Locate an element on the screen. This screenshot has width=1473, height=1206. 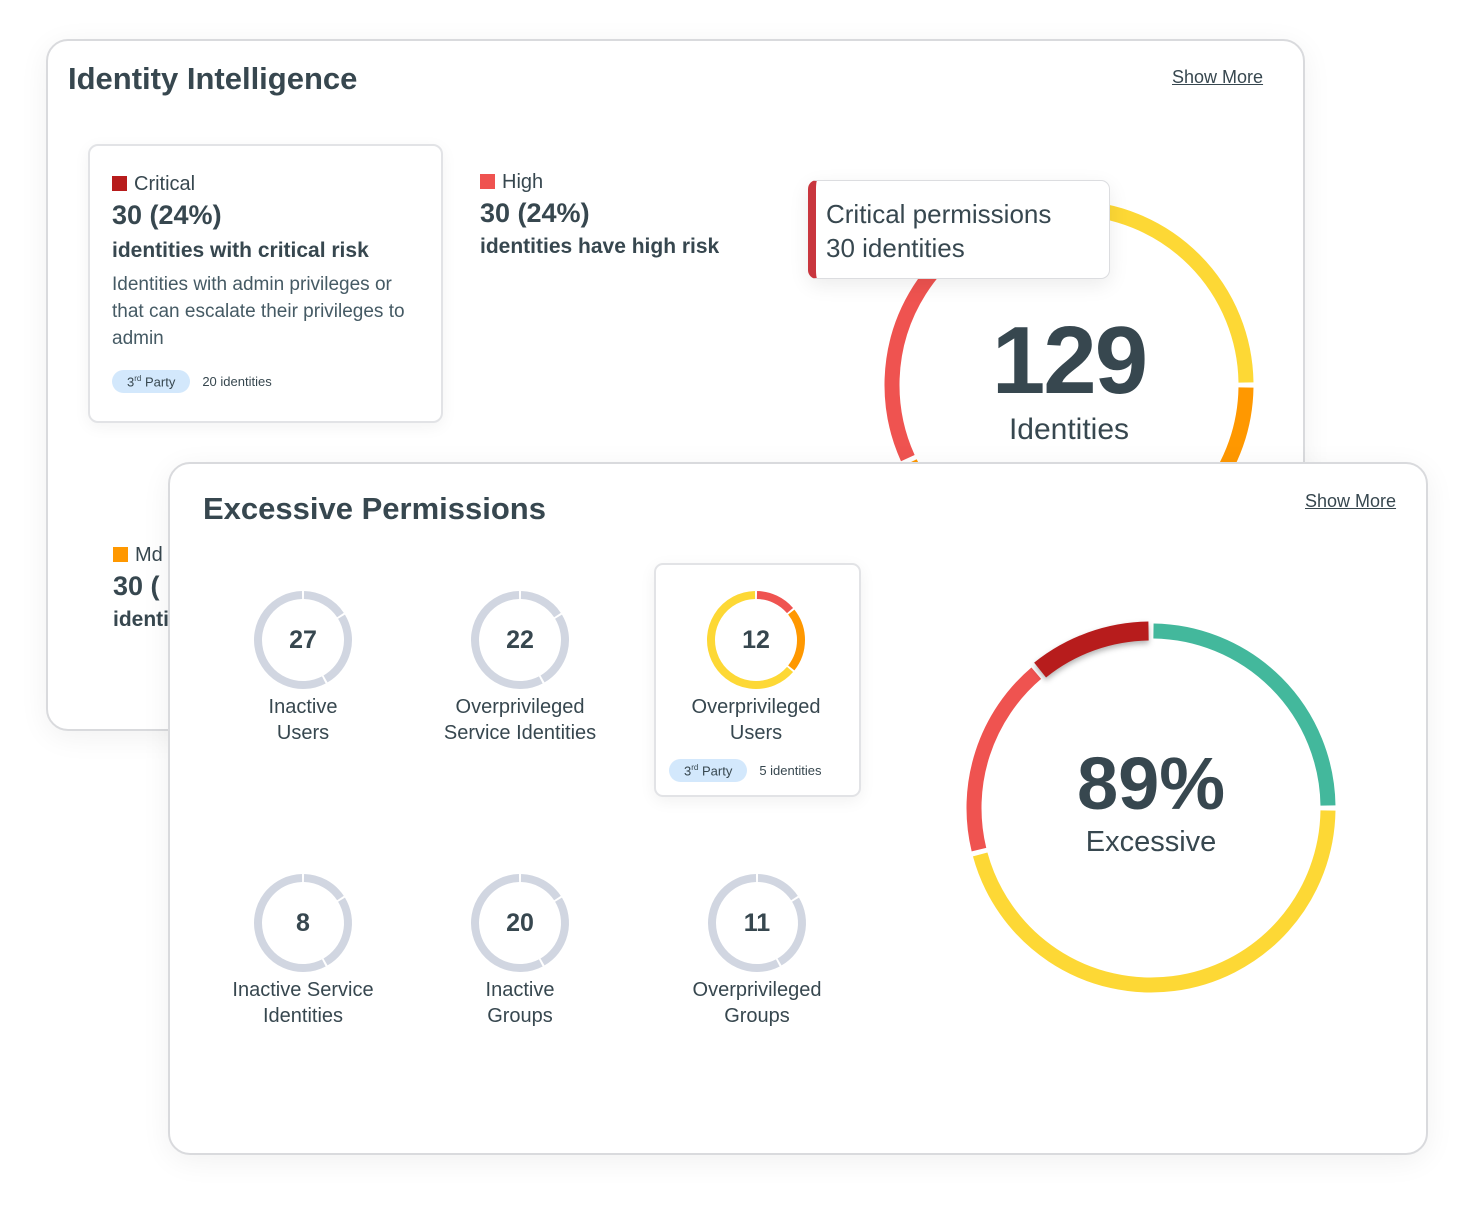
high-square-icon is located at coordinates (487, 181).